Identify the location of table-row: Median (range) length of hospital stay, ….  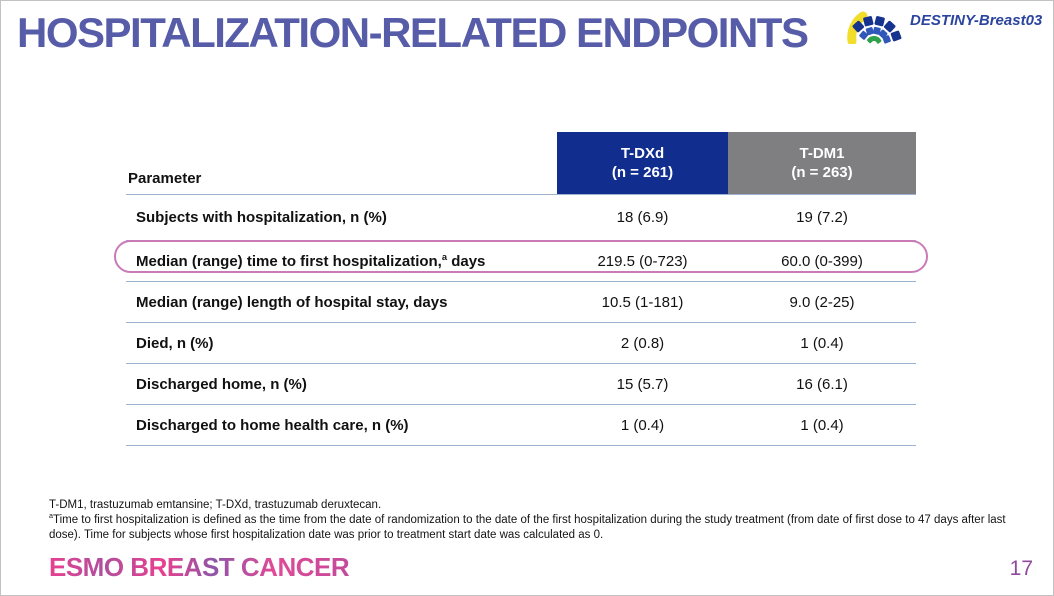
(521, 302).